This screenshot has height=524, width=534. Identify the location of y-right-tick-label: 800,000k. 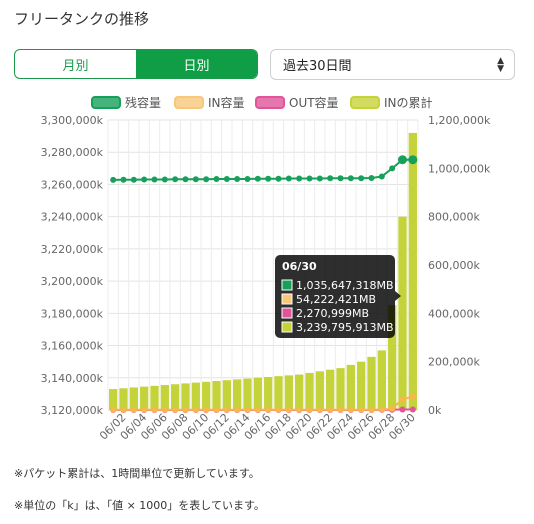
(454, 217).